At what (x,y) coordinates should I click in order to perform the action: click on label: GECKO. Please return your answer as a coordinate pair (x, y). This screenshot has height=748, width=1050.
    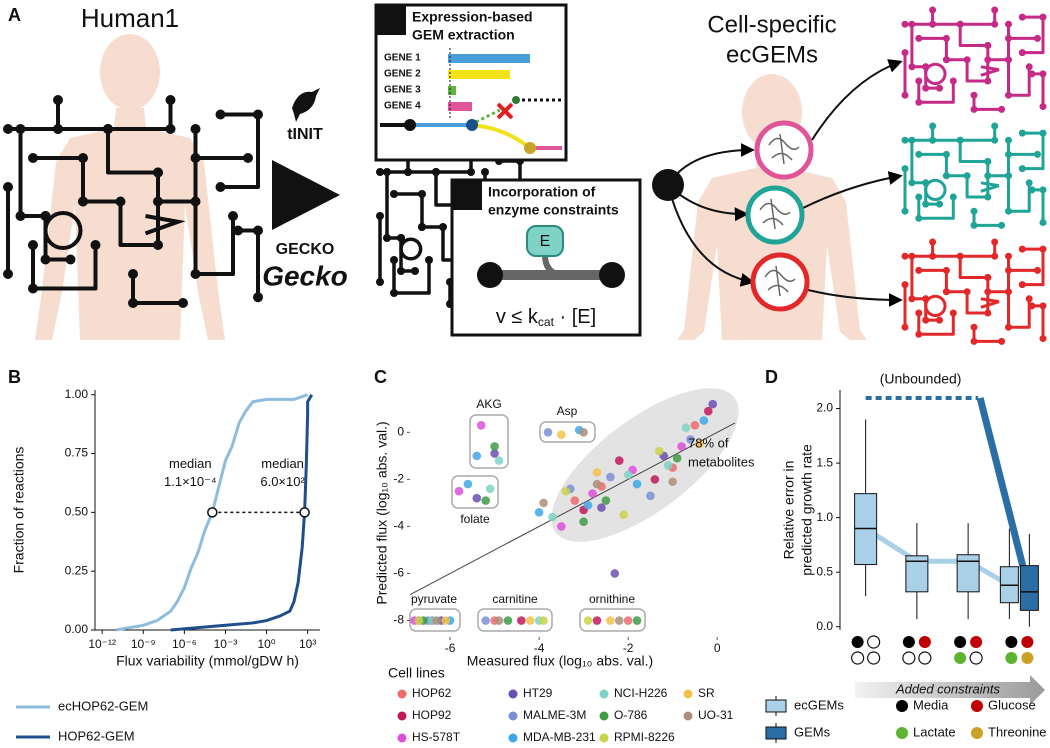
    Looking at the image, I should click on (305, 249).